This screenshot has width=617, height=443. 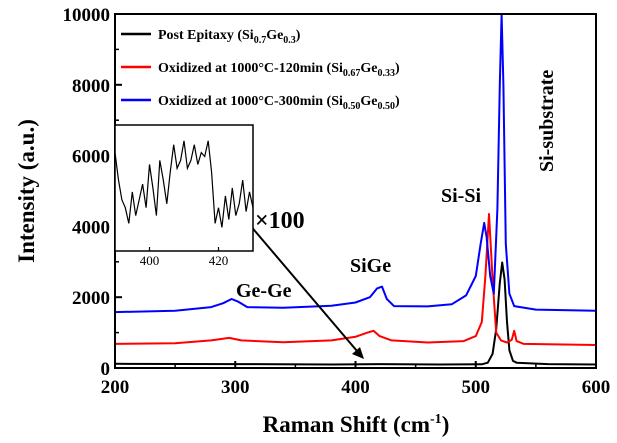 What do you see at coordinates (370, 266) in the screenshot?
I see `annotation-sige: SiGe` at bounding box center [370, 266].